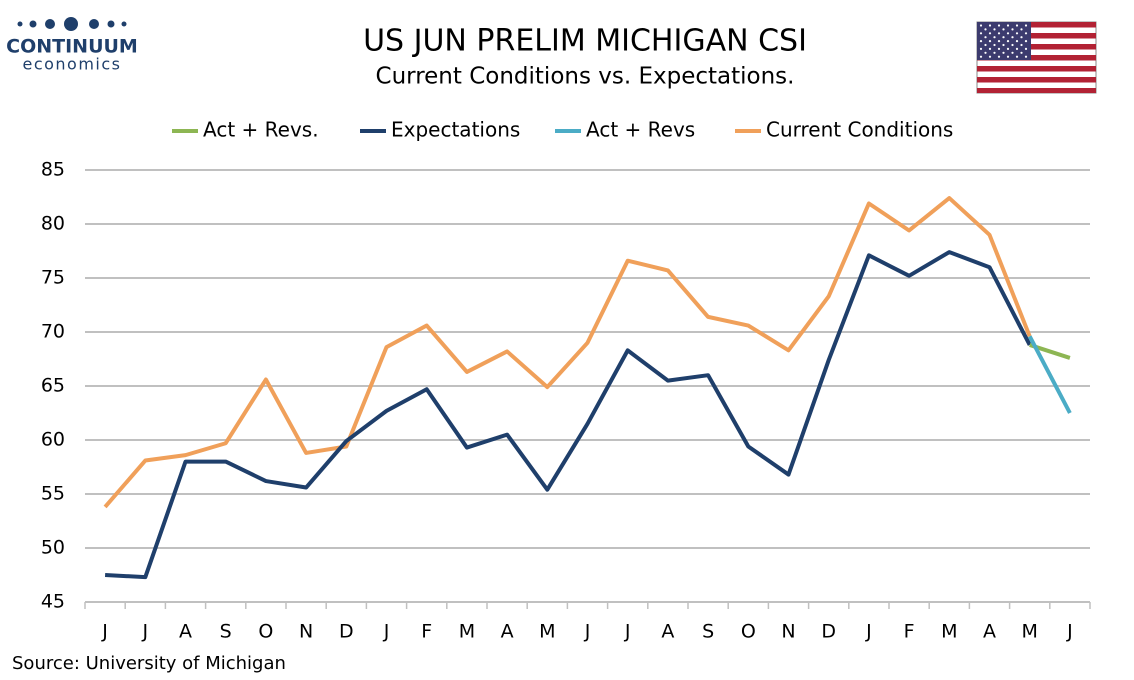  Describe the element at coordinates (53, 386) in the screenshot. I see `y-tick-label: 65` at that location.